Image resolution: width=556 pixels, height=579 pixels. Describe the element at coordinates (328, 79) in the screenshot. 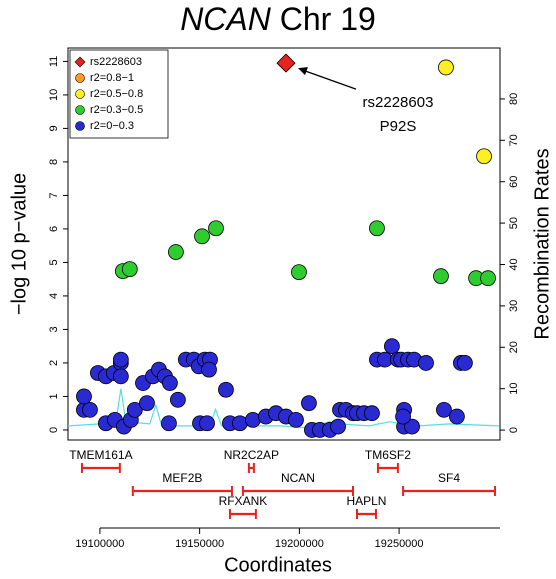

I see `annotation-arrow` at that location.